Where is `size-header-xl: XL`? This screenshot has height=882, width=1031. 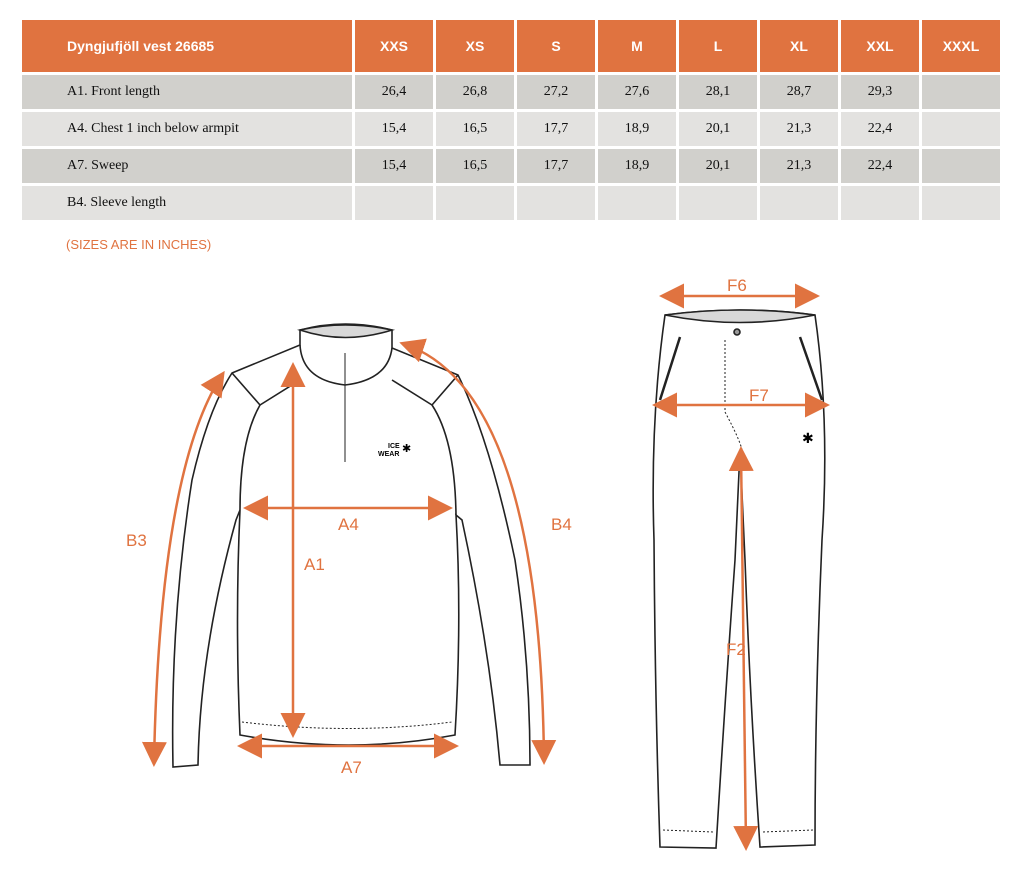 size-header-xl: XL is located at coordinates (799, 46).